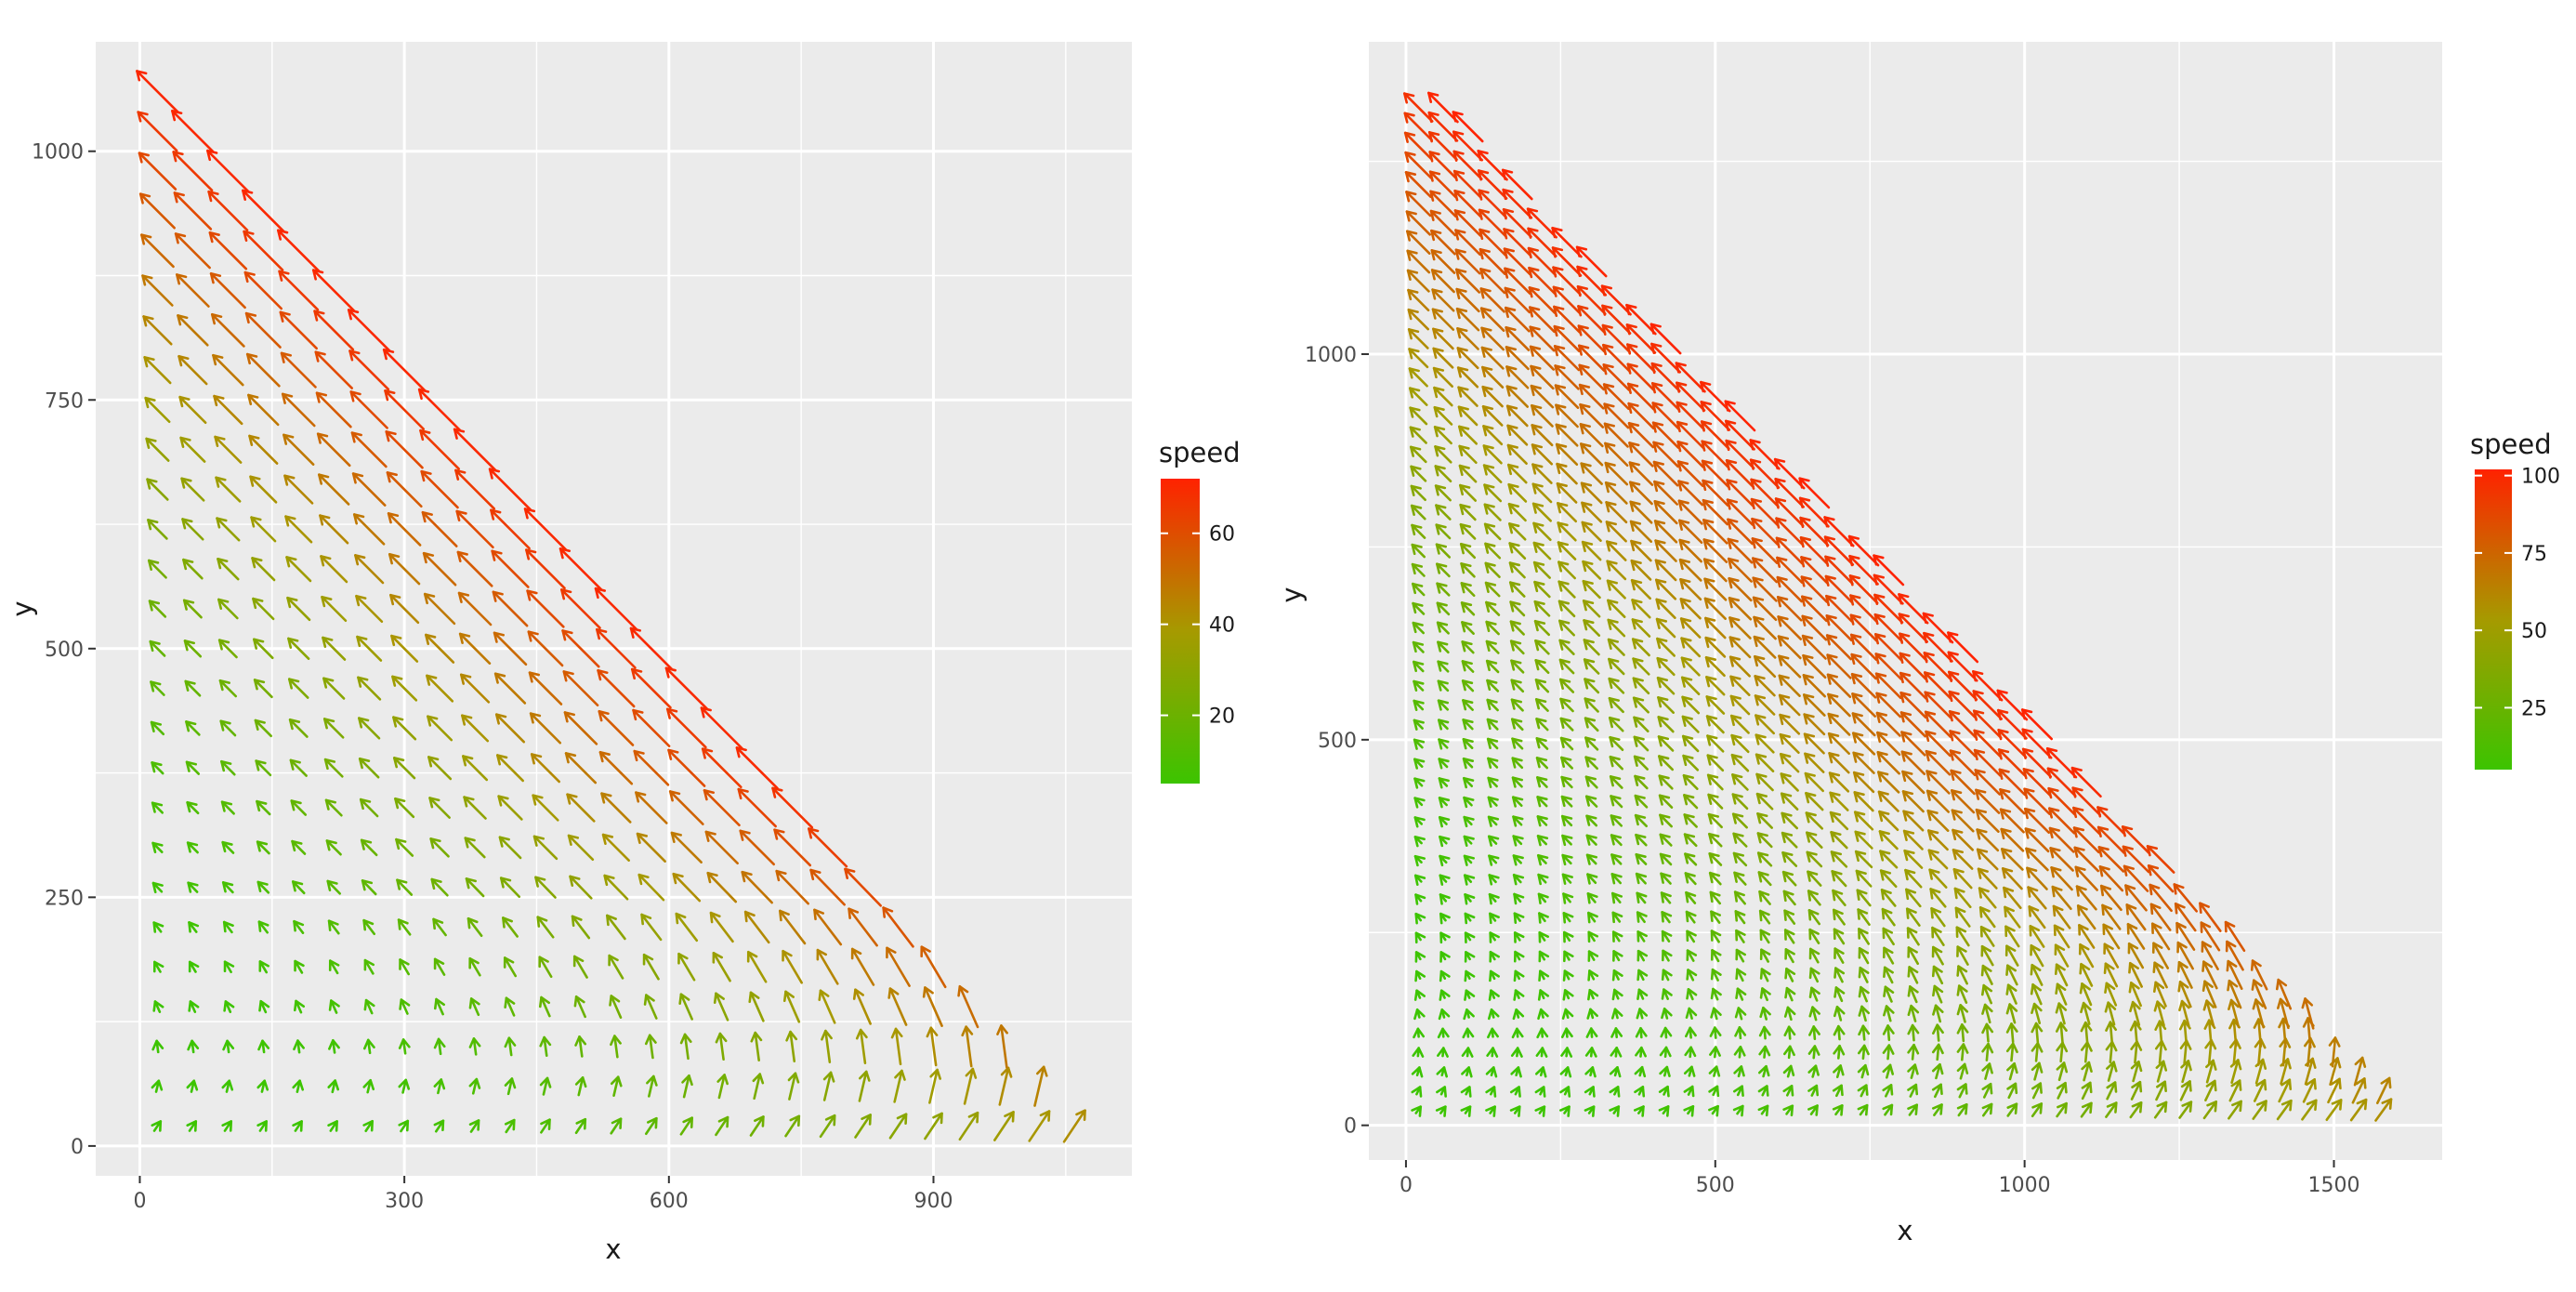 Image resolution: width=2576 pixels, height=1292 pixels. I want to click on y-axis-title-right: y, so click(1292, 594).